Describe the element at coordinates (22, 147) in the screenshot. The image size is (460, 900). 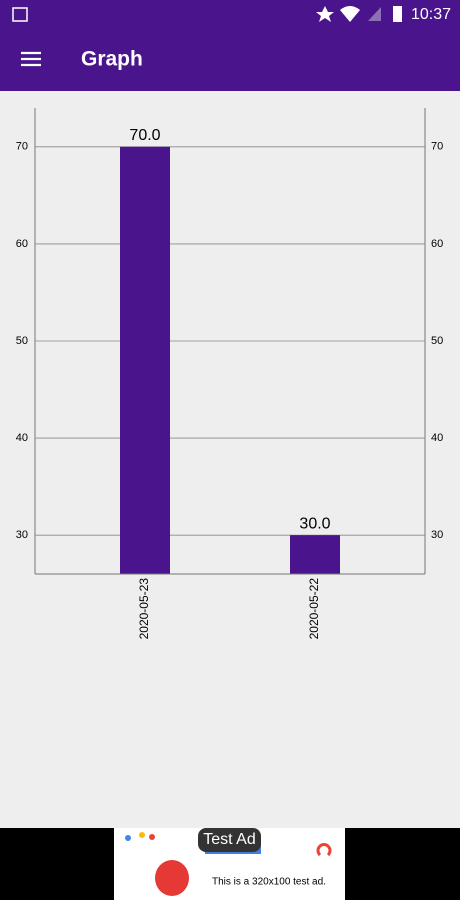
I see `y-tick-label: 70` at that location.